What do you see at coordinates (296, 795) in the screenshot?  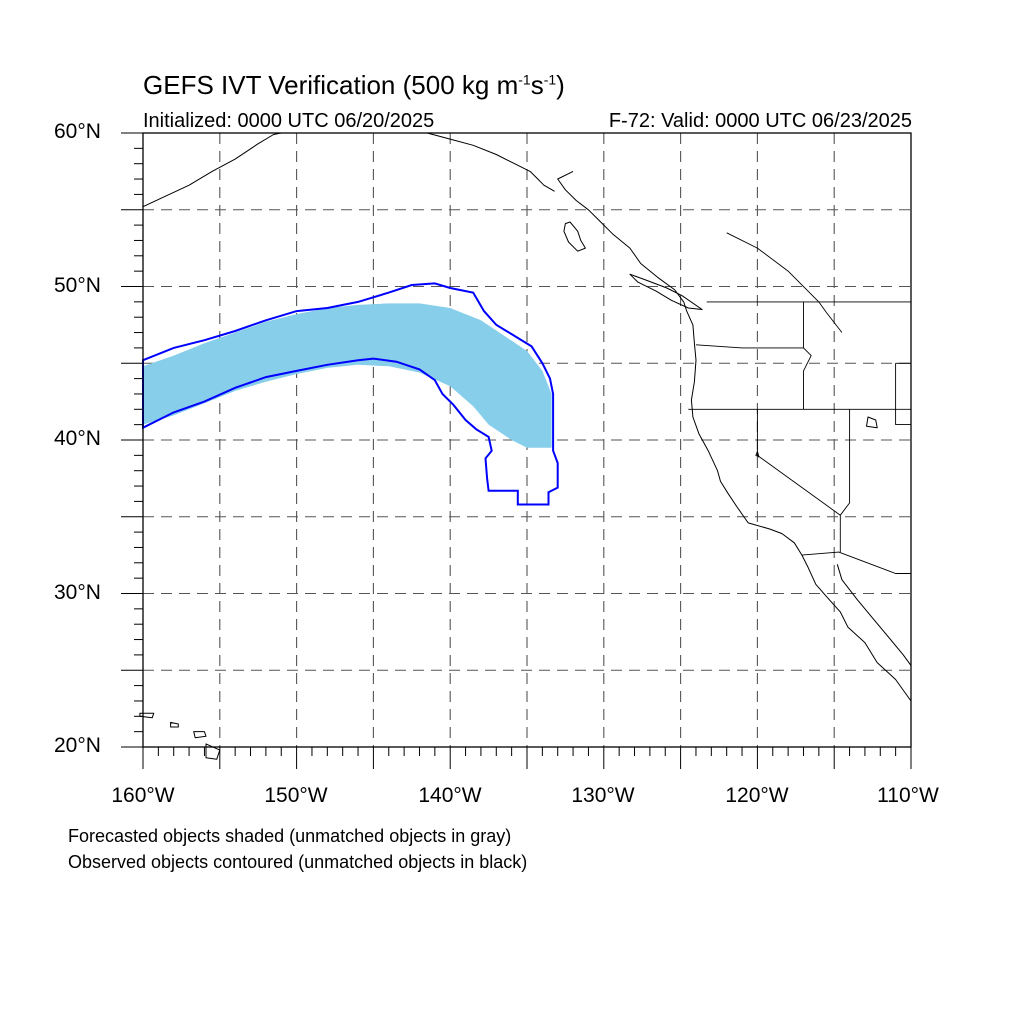 I see `lon-label-150w: 150°W` at bounding box center [296, 795].